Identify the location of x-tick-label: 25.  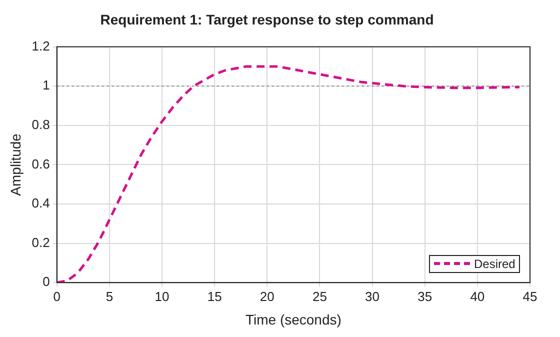
(319, 296).